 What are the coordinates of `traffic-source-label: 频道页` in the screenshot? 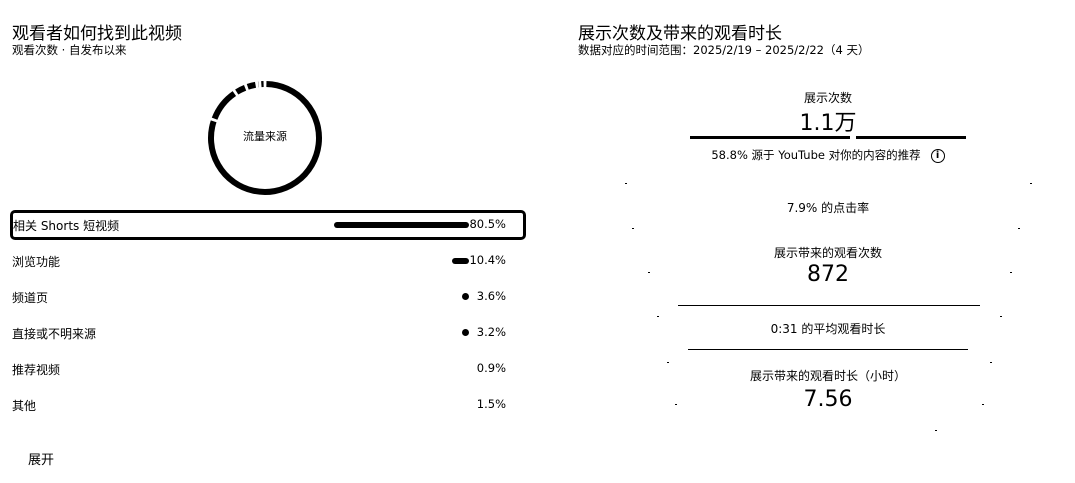 It's located at (30, 298).